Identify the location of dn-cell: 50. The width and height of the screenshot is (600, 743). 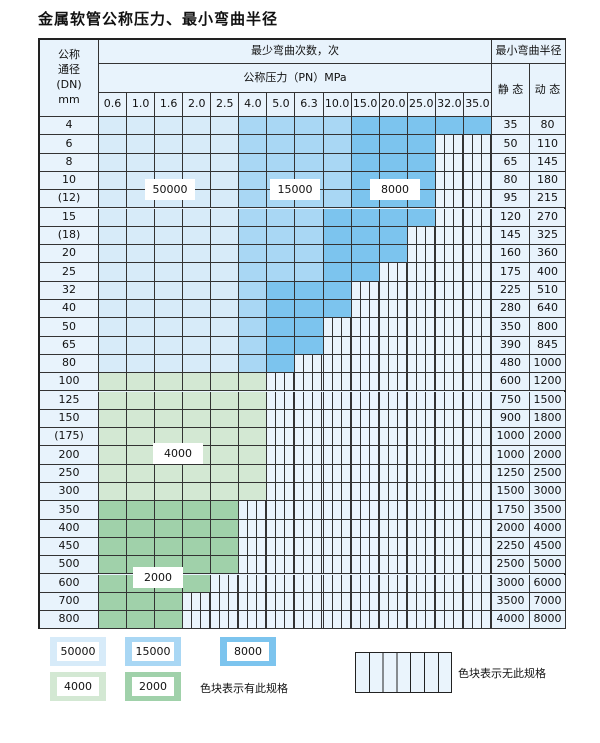
(69, 327).